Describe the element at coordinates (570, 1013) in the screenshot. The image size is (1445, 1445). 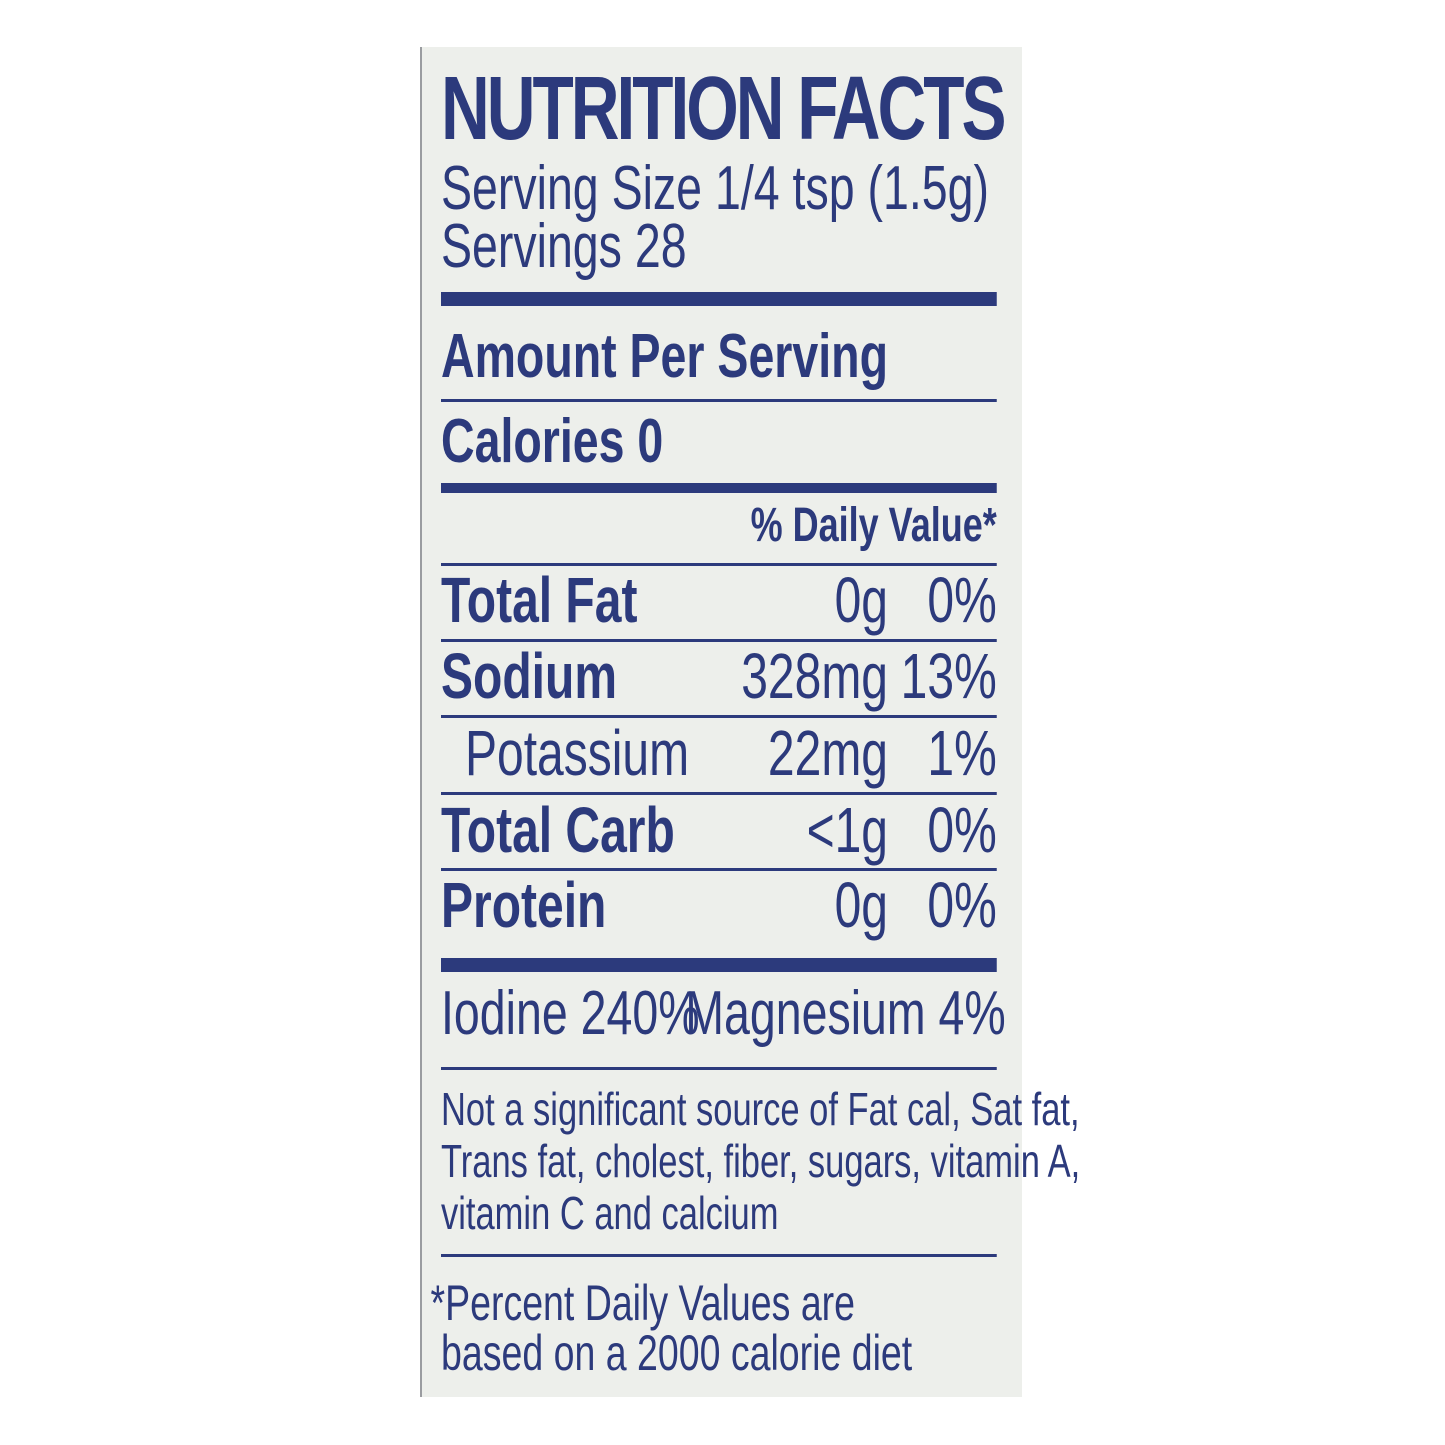
I see `iodine-value: Iodine 240%` at that location.